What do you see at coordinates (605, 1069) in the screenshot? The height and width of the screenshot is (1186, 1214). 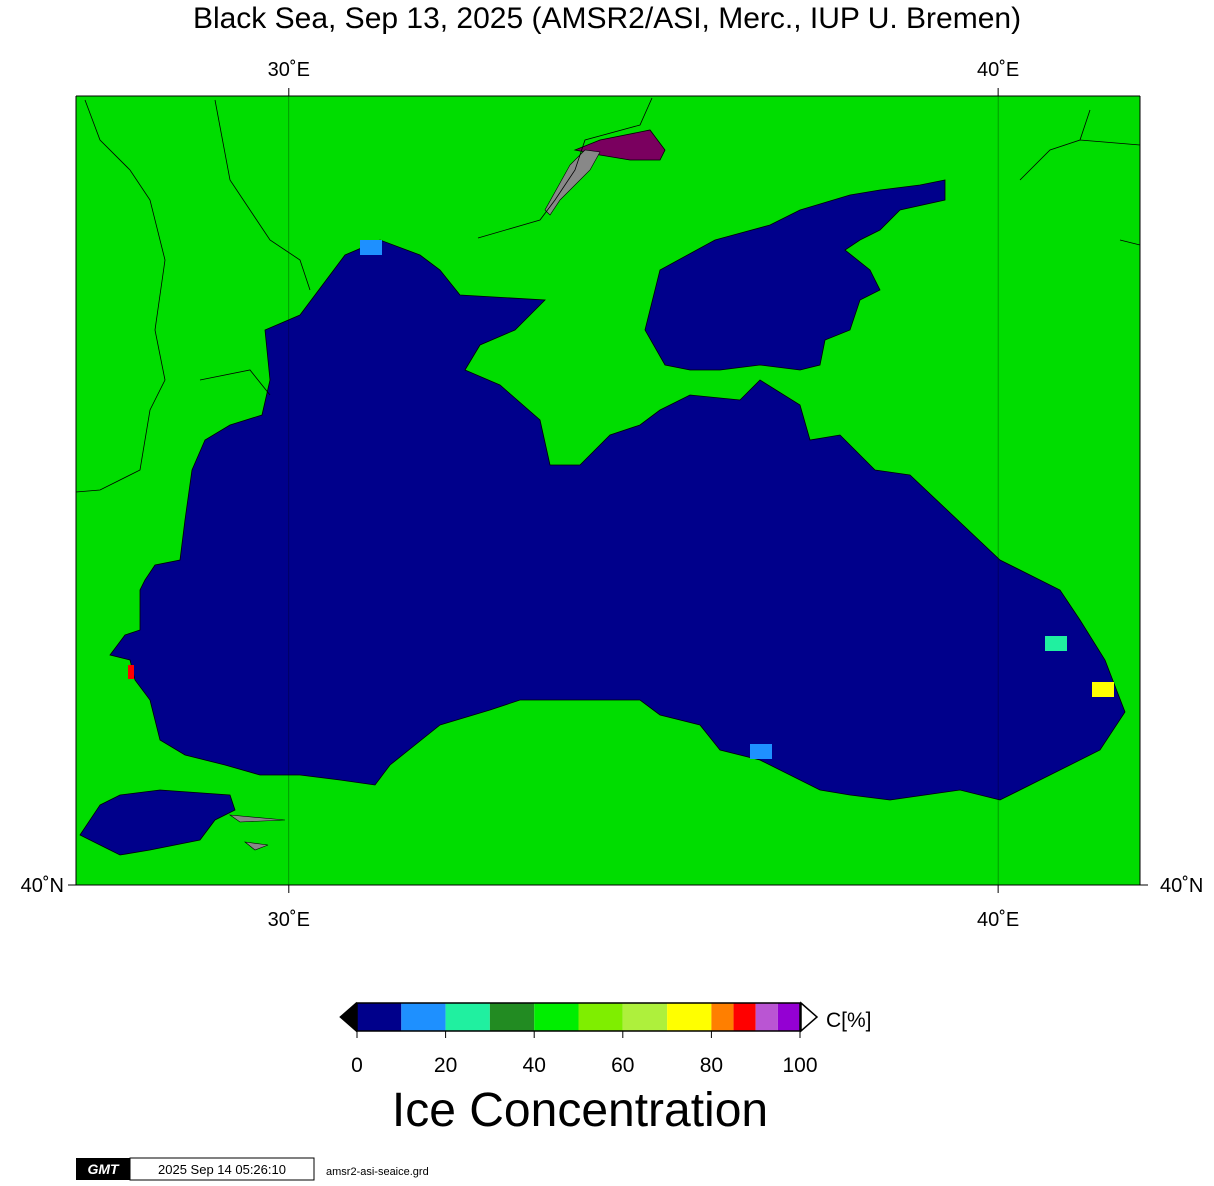 I see `colorbar: 0 20 40 60 80 100 C[%] Ice Concentration` at bounding box center [605, 1069].